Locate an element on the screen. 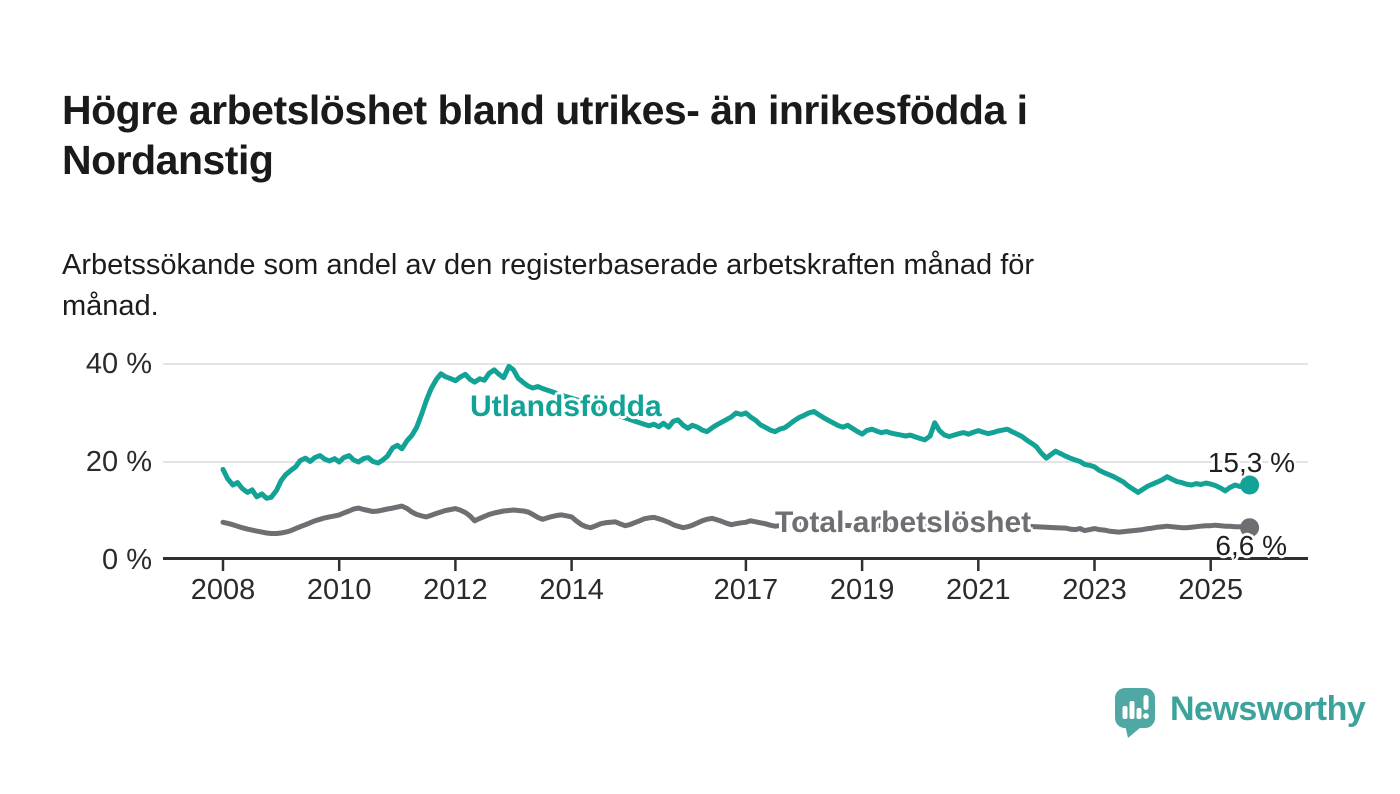  y-tick-label: 40 % is located at coordinates (118, 364).